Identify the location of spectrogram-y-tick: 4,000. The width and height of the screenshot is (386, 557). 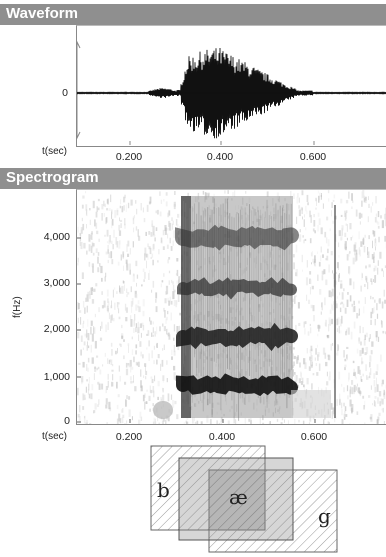
(56, 237).